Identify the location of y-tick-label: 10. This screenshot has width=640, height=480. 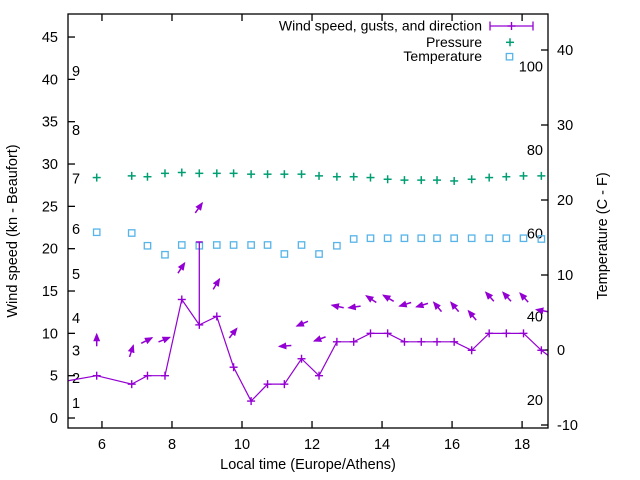
(50, 334).